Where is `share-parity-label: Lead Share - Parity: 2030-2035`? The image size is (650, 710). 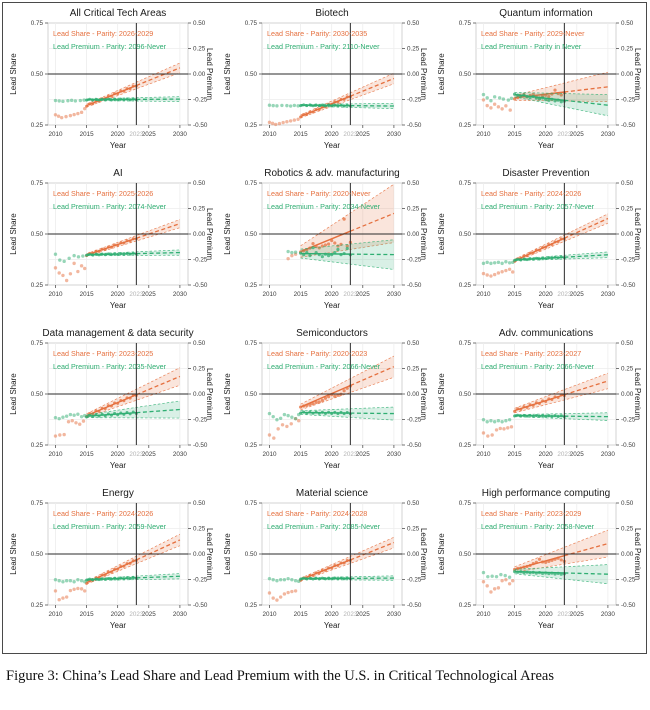
share-parity-label: Lead Share - Parity: 2030-2035 is located at coordinates (317, 33).